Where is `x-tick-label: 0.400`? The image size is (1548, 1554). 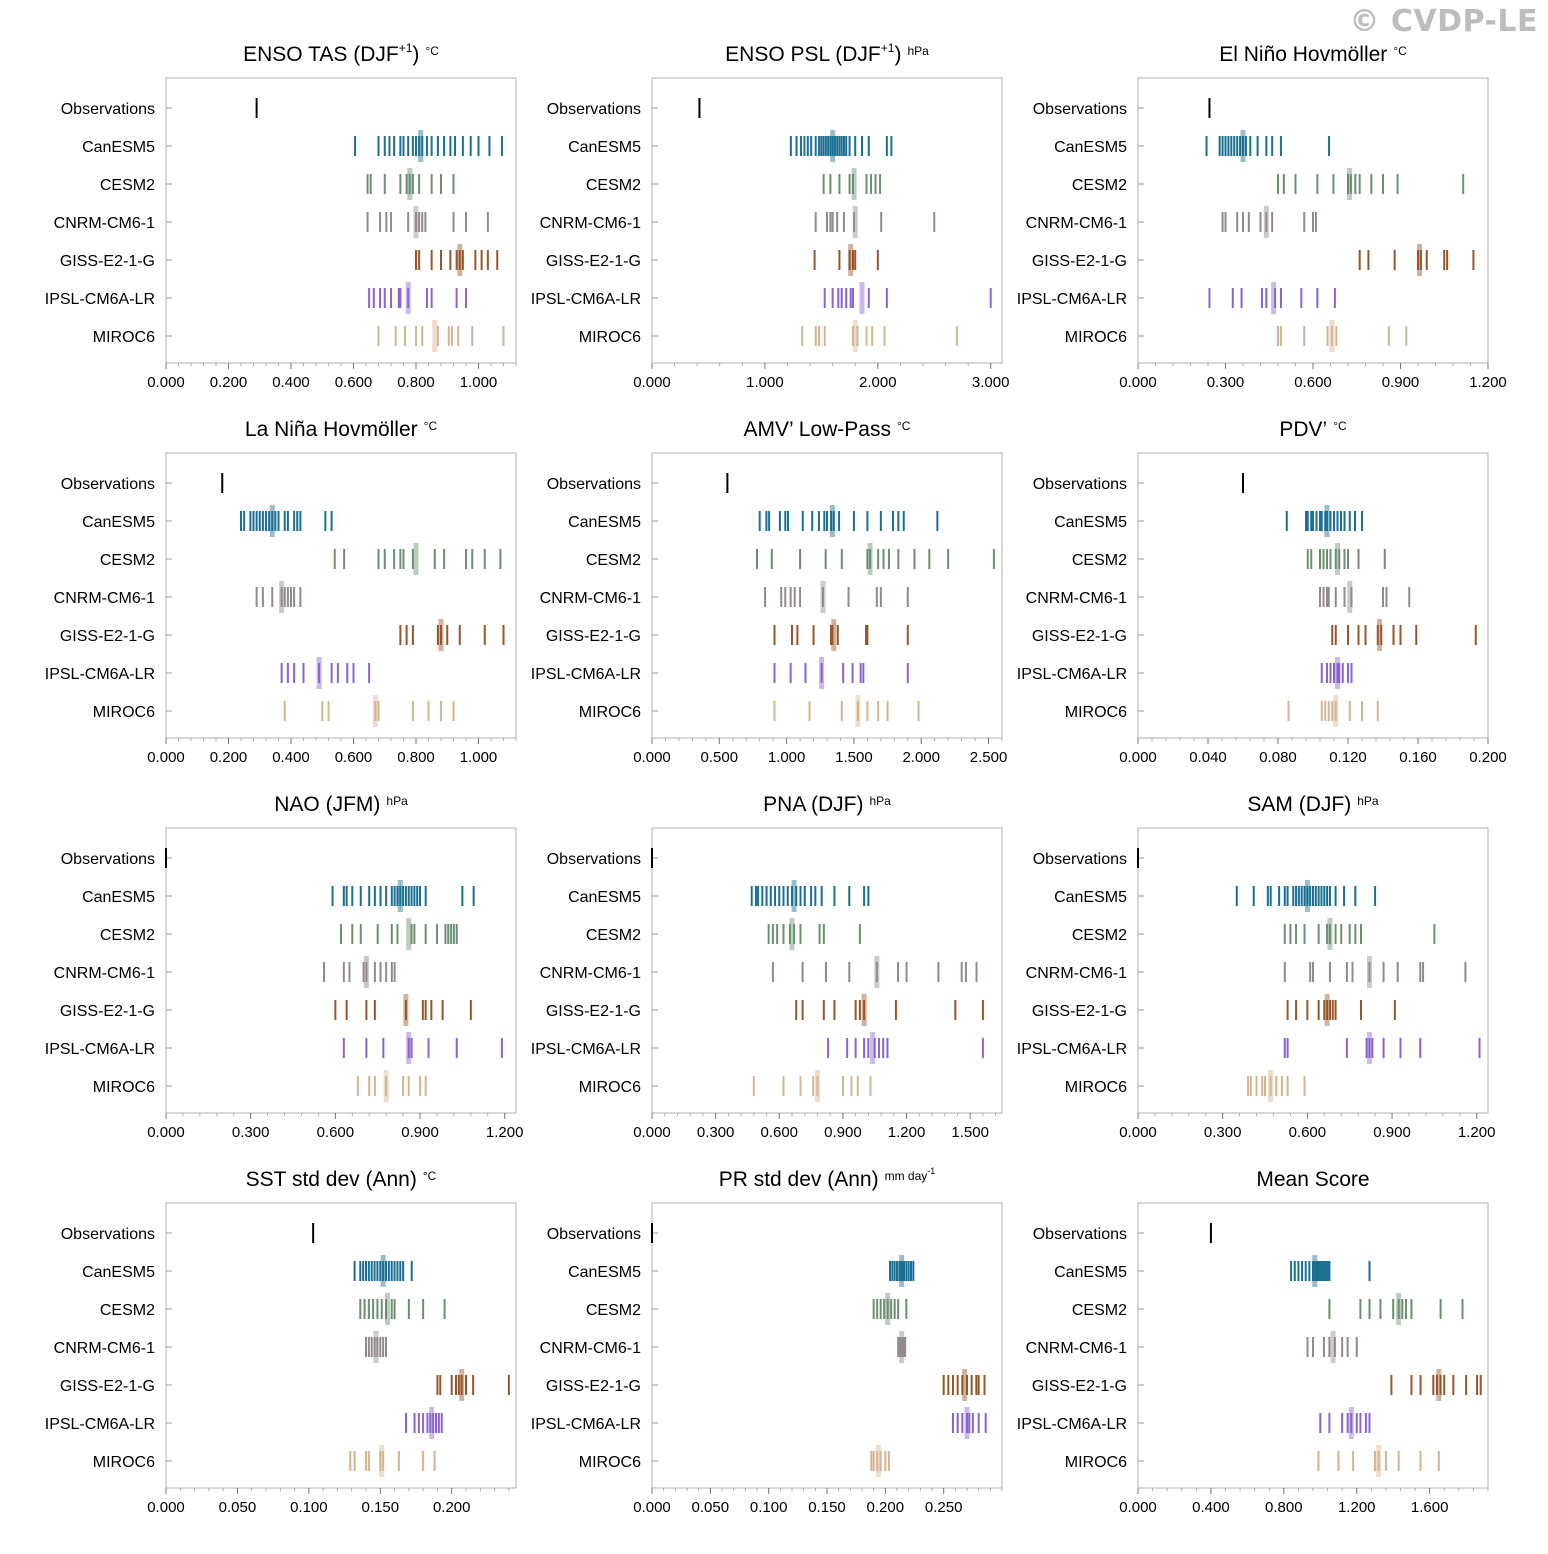
x-tick-label: 0.400 is located at coordinates (291, 382).